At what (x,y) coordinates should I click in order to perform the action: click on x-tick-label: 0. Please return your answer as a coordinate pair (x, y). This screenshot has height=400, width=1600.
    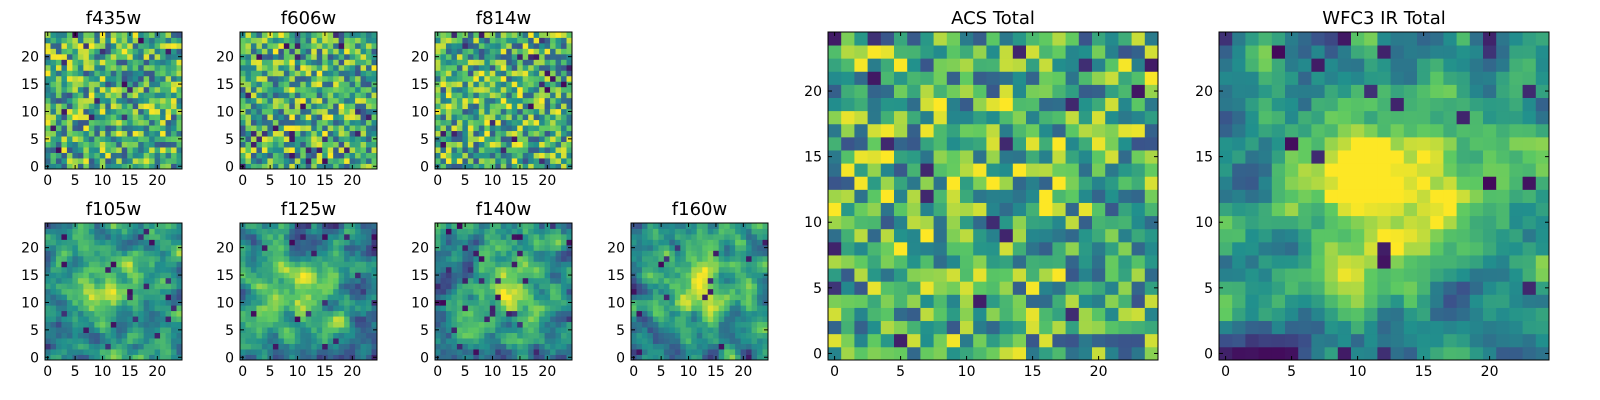
    Looking at the image, I should click on (47, 372).